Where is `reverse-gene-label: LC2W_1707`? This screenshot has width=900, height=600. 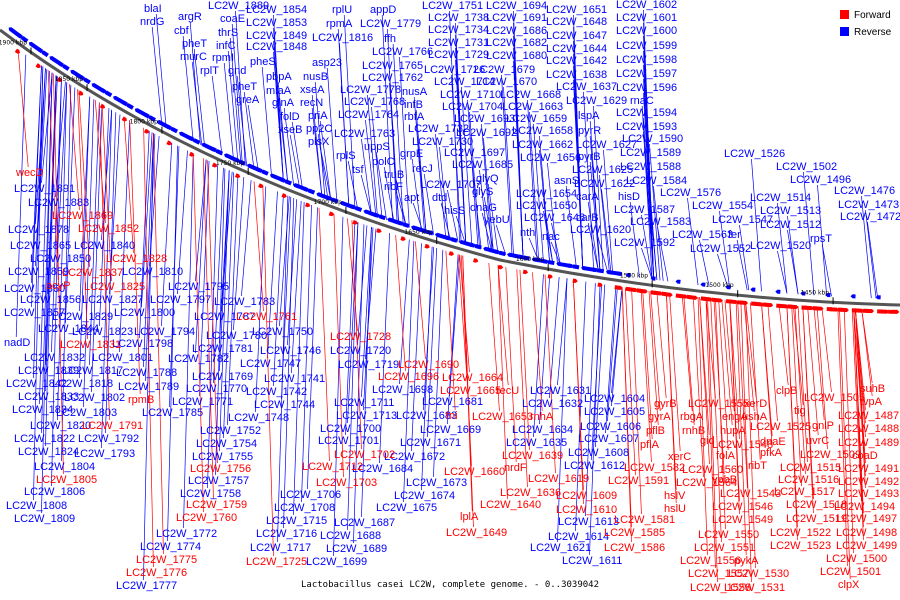
reverse-gene-label: LC2W_1707 is located at coordinates (450, 185).